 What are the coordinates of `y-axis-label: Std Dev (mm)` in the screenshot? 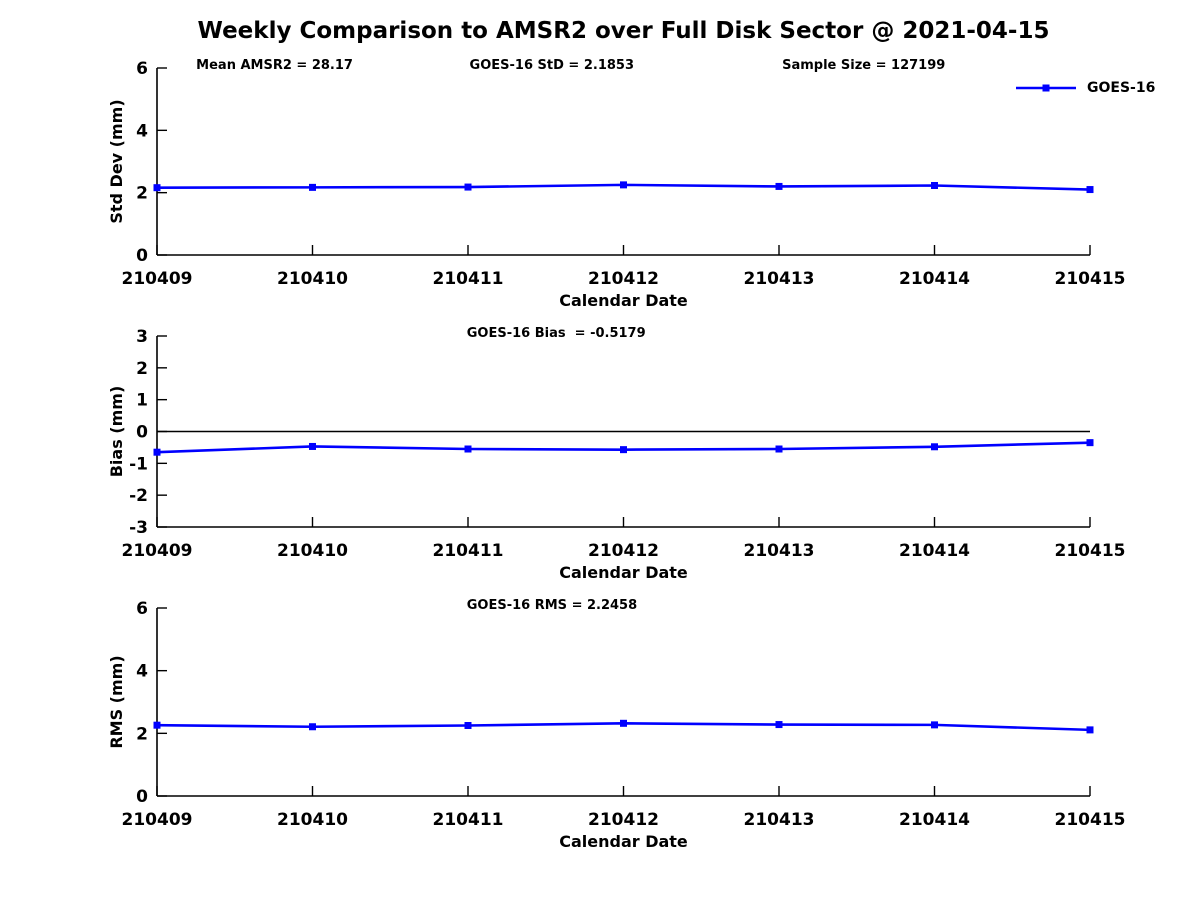 It's located at (116, 161).